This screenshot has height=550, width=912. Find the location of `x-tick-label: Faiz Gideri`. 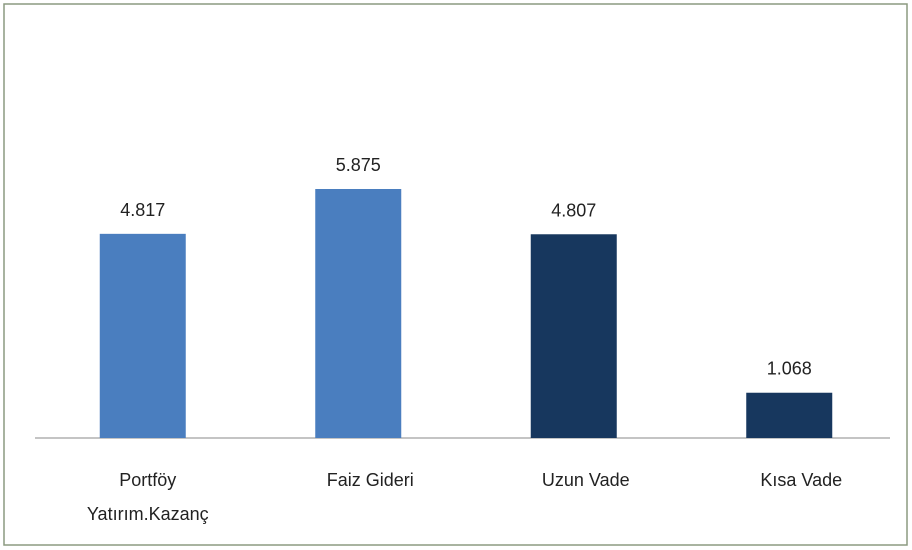

x-tick-label: Faiz Gideri is located at coordinates (370, 480).